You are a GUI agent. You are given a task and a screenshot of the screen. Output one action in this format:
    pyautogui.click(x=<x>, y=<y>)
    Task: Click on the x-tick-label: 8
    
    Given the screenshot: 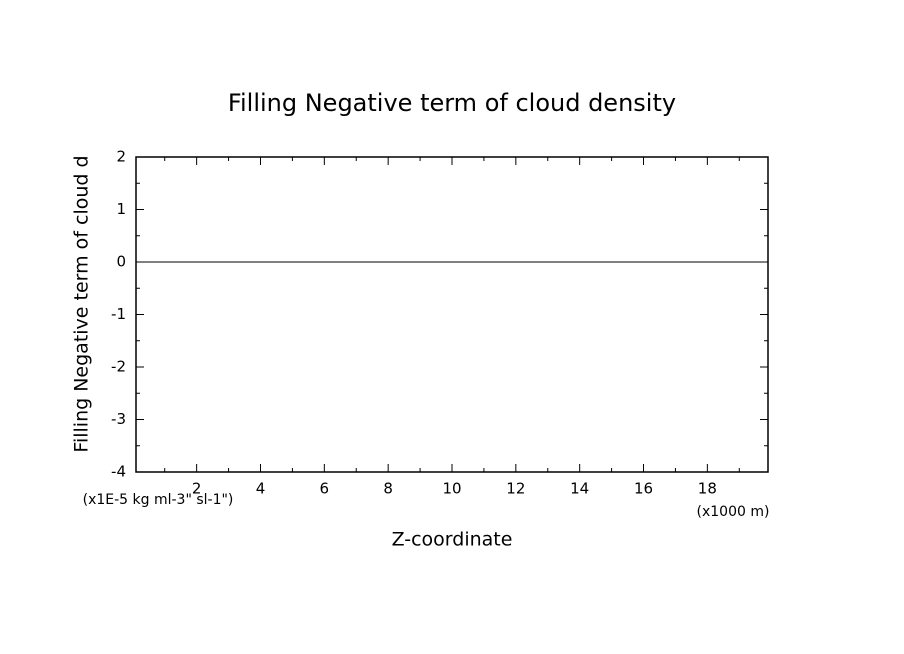 What is the action you would take?
    pyautogui.click(x=388, y=489)
    